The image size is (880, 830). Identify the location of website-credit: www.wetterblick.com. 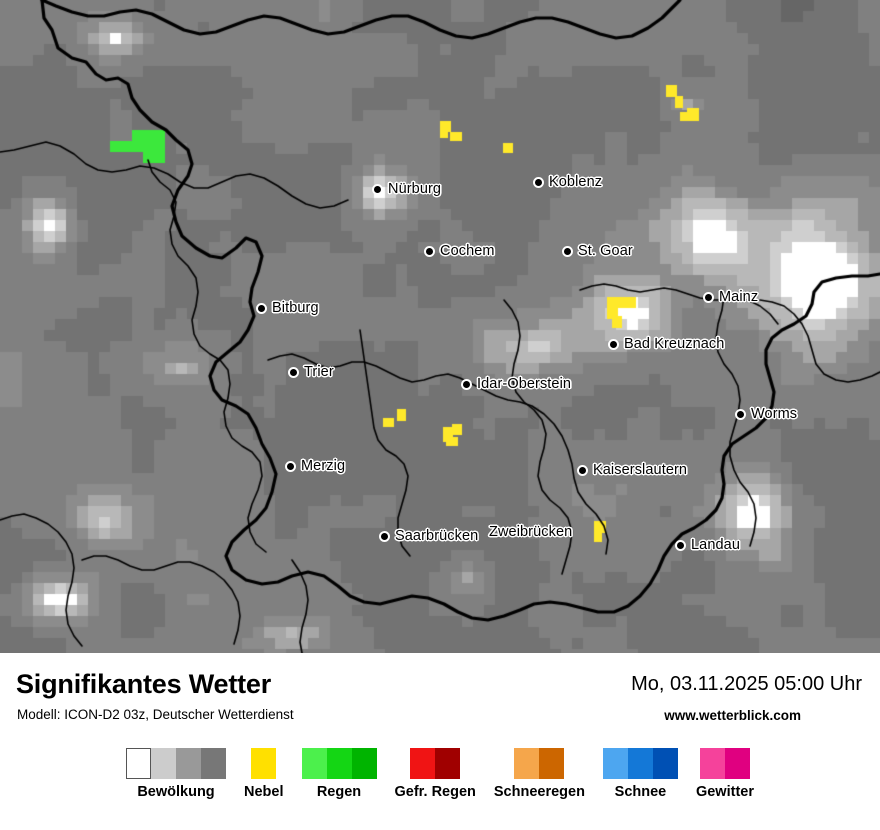
(732, 715).